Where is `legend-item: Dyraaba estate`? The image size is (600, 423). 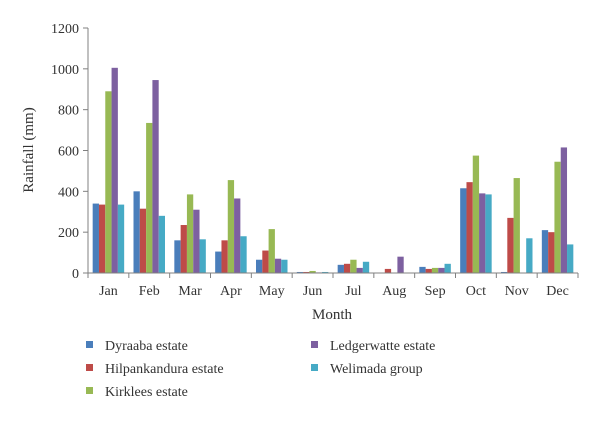 legend-item: Dyraaba estate is located at coordinates (137, 346).